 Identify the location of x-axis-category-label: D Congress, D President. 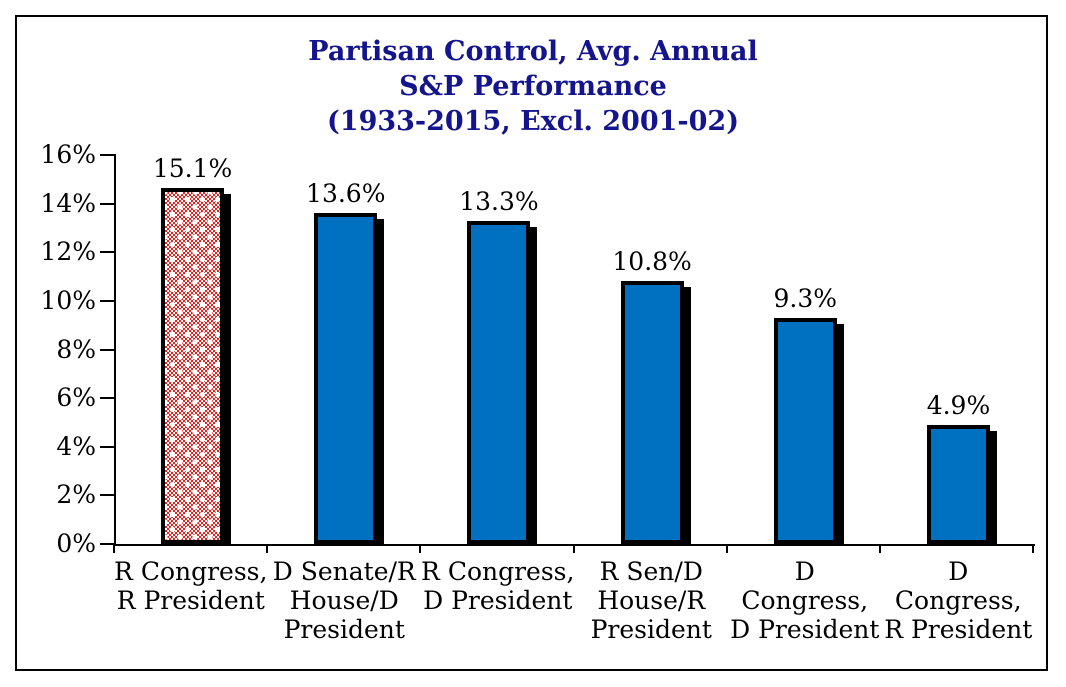
(805, 600).